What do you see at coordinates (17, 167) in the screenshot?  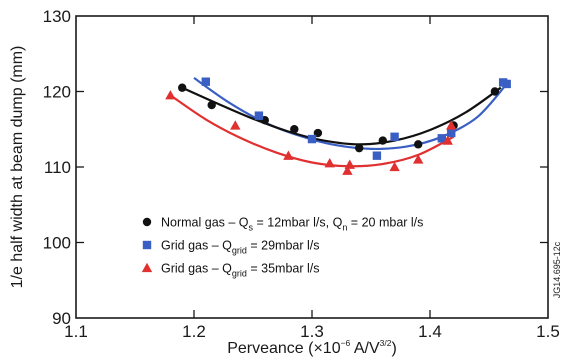 I see `y-axis-title: 1/e half width at beam dump (mm)` at bounding box center [17, 167].